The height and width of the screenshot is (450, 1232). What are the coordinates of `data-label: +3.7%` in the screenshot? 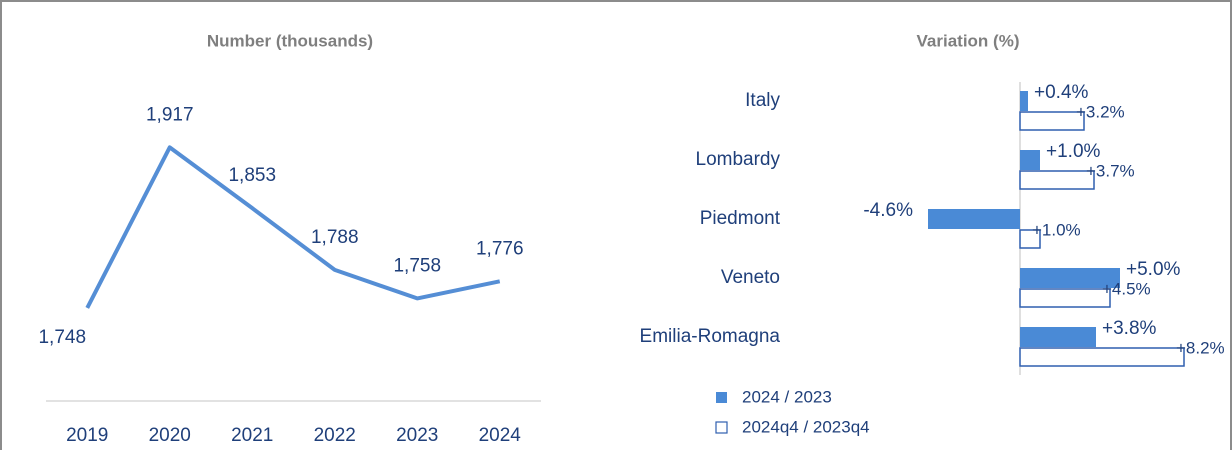 It's located at (1110, 170).